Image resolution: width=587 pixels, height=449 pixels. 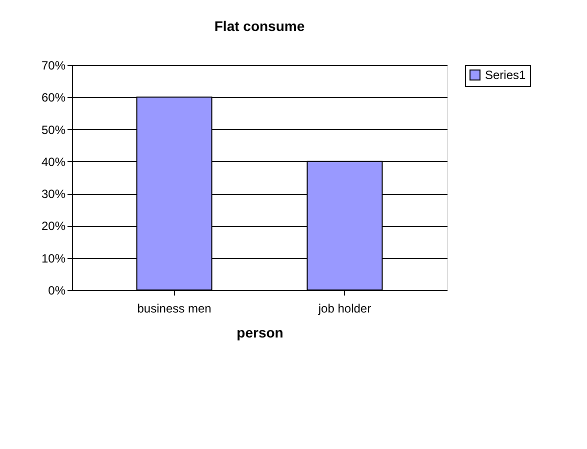 What do you see at coordinates (57, 291) in the screenshot?
I see `y-tick-label: 0%` at bounding box center [57, 291].